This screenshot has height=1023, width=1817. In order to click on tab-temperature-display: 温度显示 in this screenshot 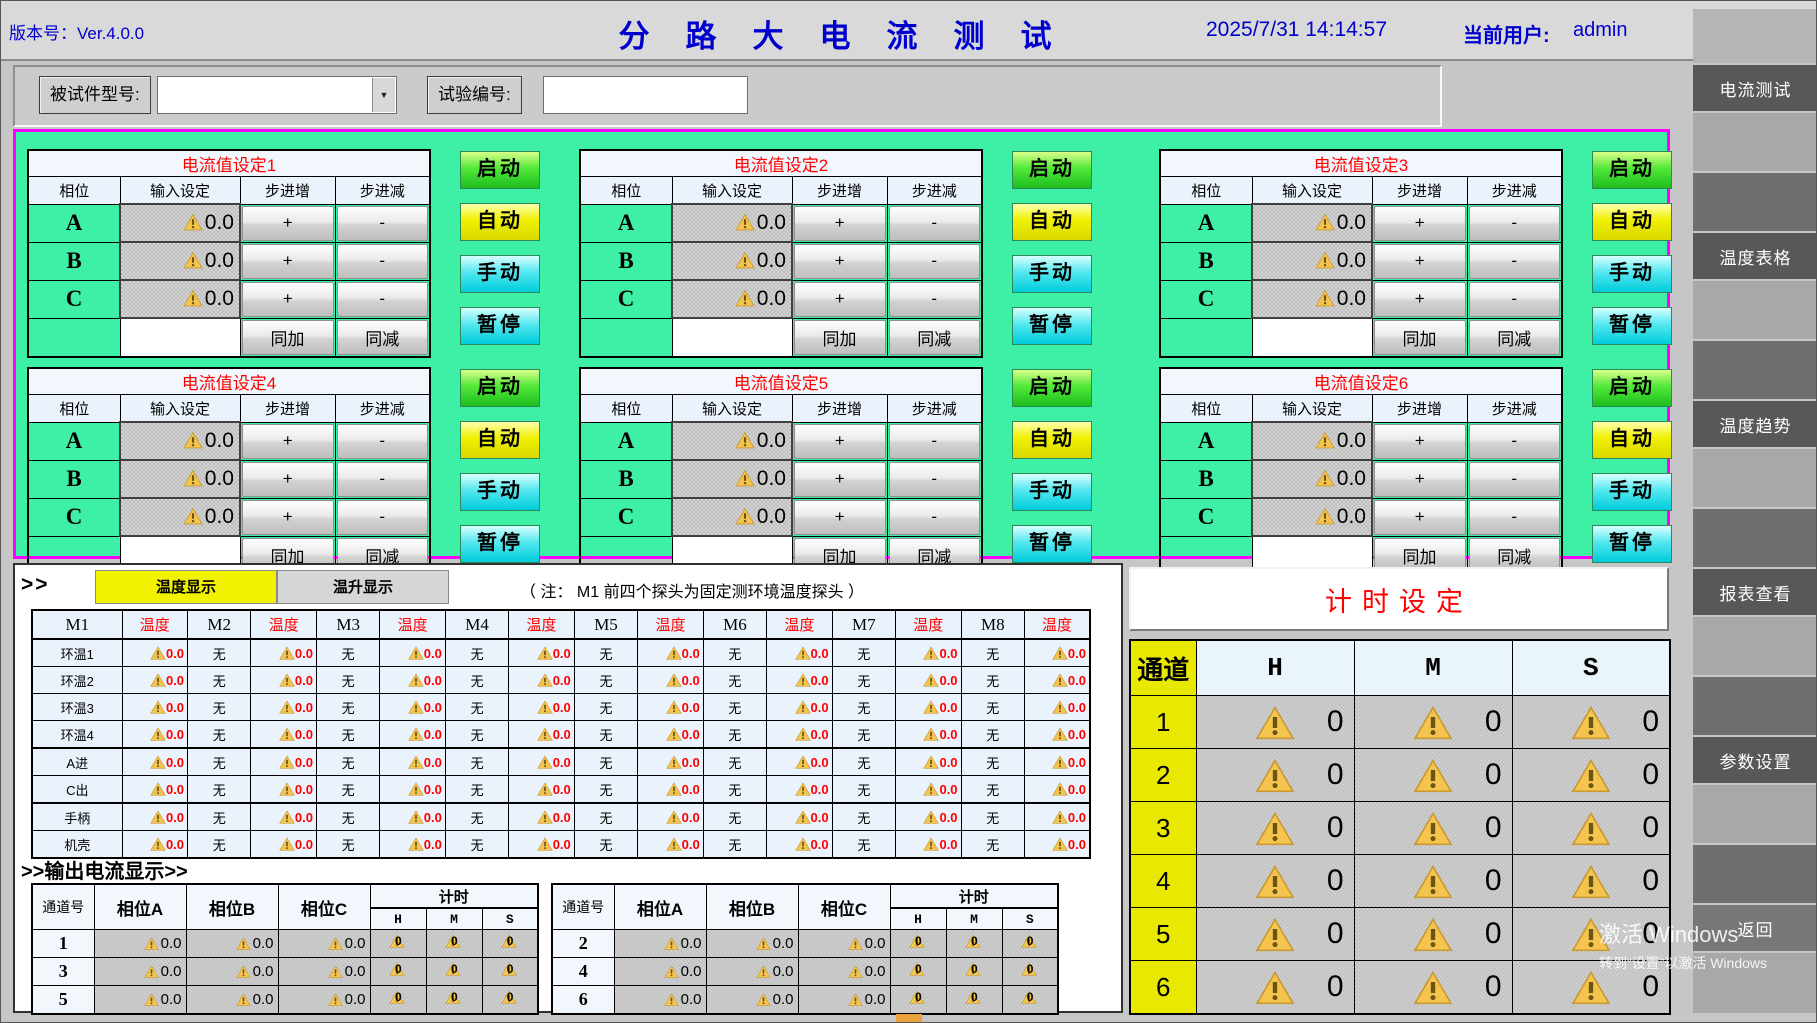, I will do `click(186, 587)`.